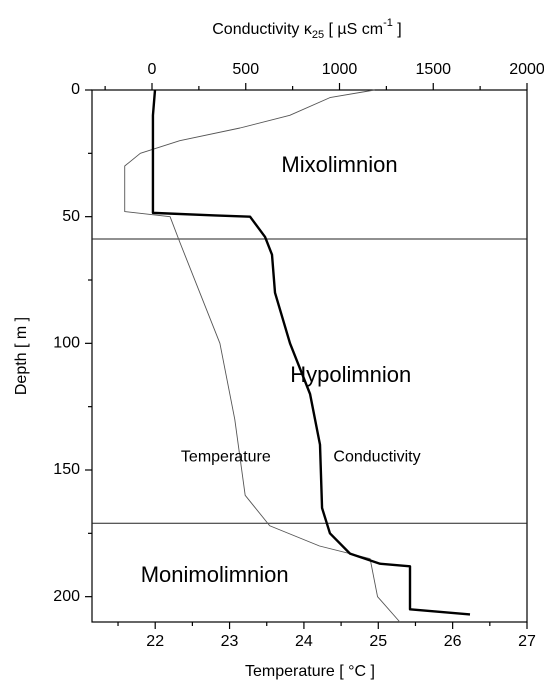 The height and width of the screenshot is (686, 544). Describe the element at coordinates (388, 23) in the screenshot. I see `x2-label-sup: -1` at that location.